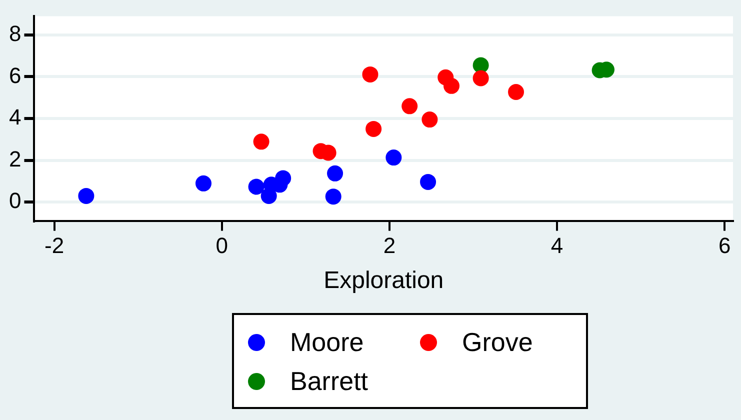  Describe the element at coordinates (15, 159) in the screenshot. I see `y-tick-label: 2` at that location.